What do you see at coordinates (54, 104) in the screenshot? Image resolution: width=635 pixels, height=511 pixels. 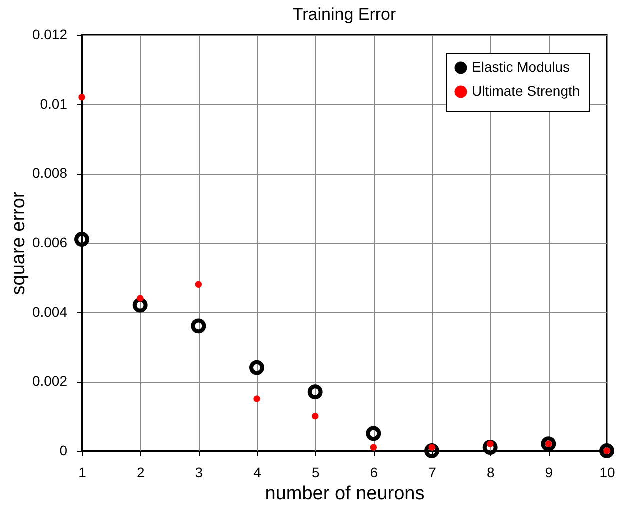 I see `y-tick-label: 0.01` at bounding box center [54, 104].